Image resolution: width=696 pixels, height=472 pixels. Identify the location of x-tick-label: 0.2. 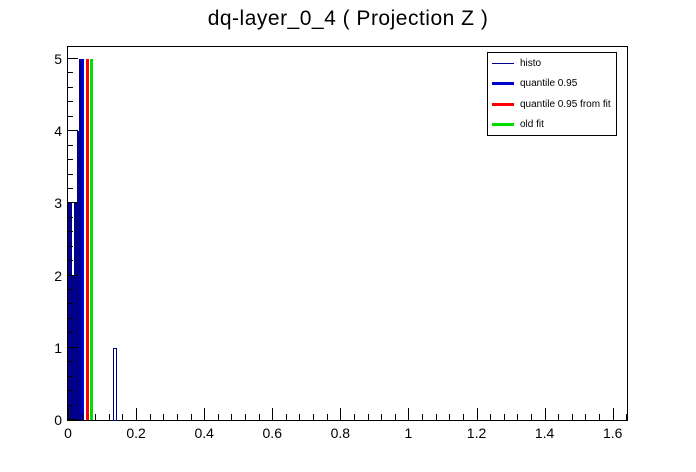
(136, 433).